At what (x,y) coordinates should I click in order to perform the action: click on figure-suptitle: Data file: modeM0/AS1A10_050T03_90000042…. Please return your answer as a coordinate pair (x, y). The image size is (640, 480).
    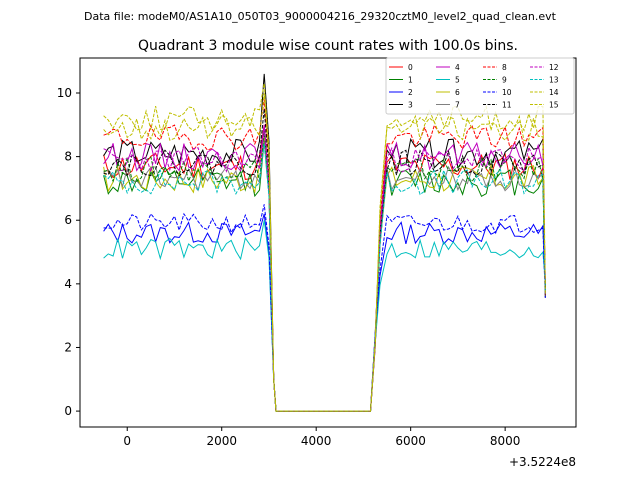
    Looking at the image, I should click on (320, 16).